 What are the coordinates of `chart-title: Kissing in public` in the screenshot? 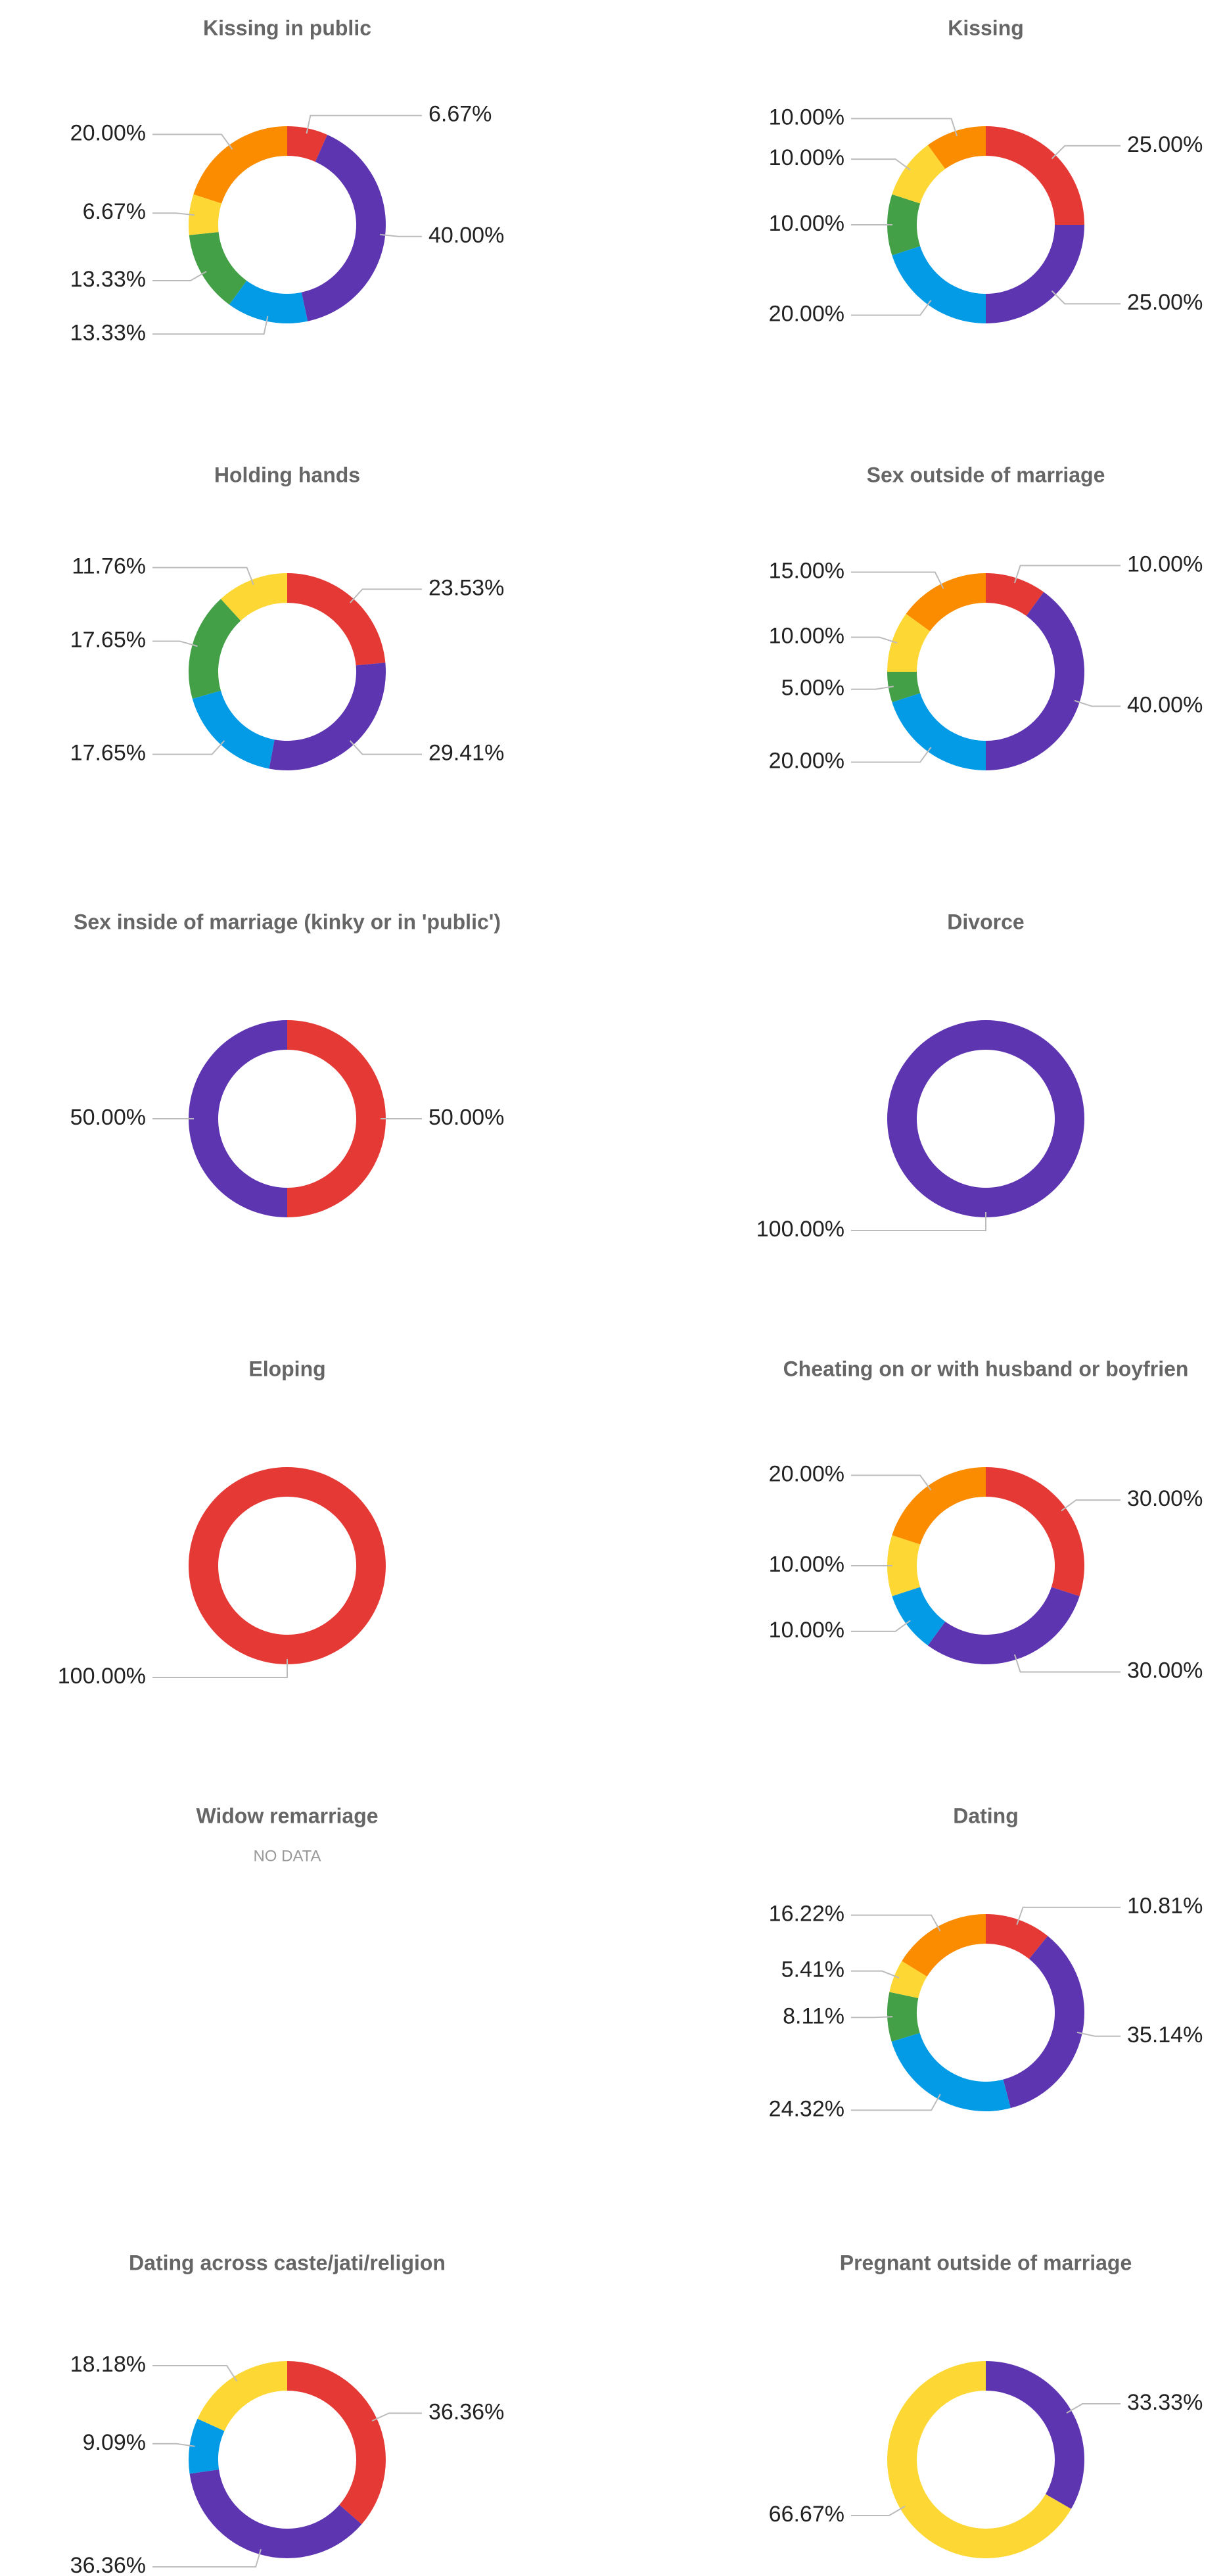 It's located at (287, 27).